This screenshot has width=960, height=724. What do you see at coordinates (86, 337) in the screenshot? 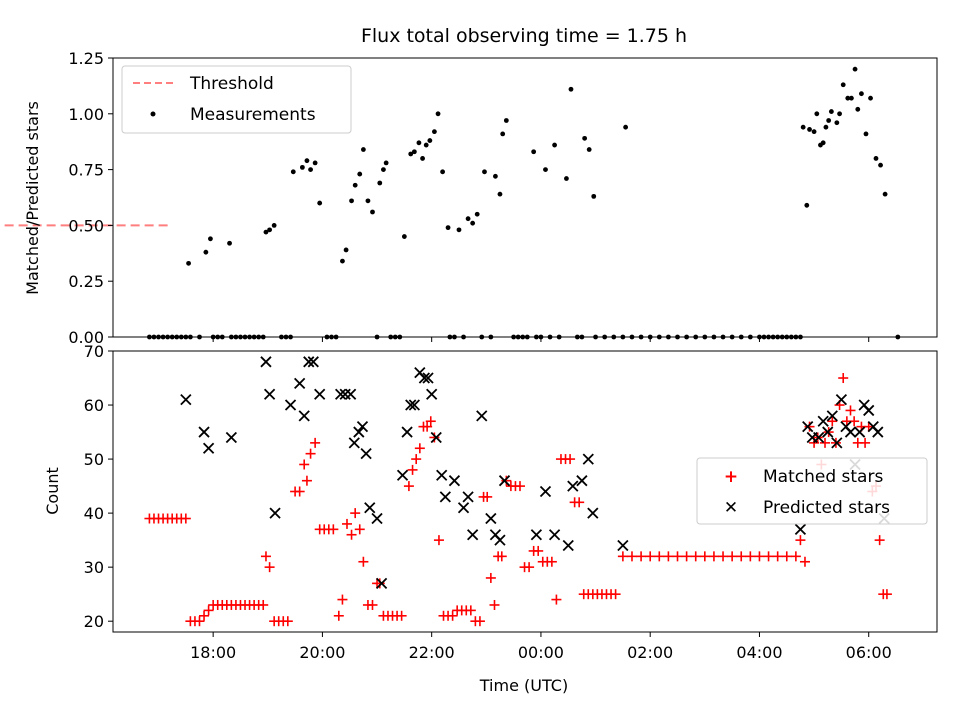
I see `y-tick-label: 0.00` at bounding box center [86, 337].